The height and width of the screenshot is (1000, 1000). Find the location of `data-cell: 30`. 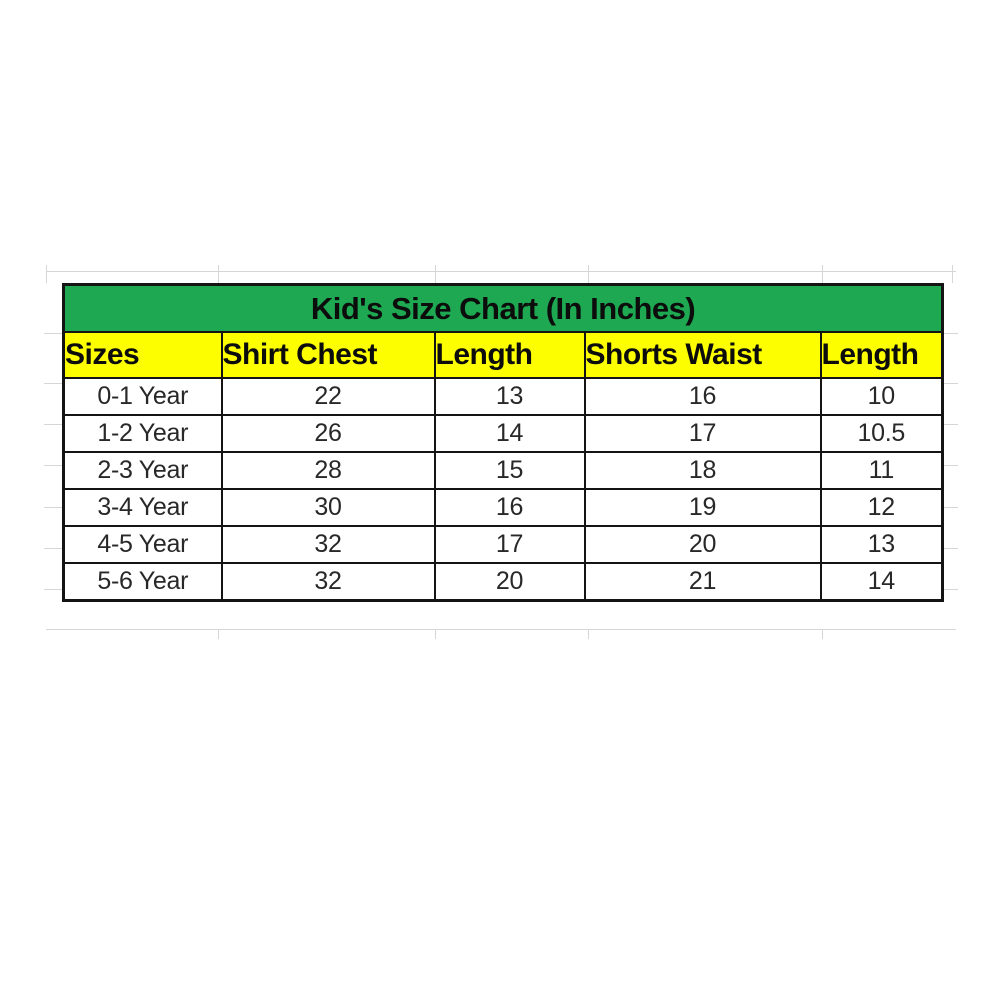

data-cell: 30 is located at coordinates (328, 507).